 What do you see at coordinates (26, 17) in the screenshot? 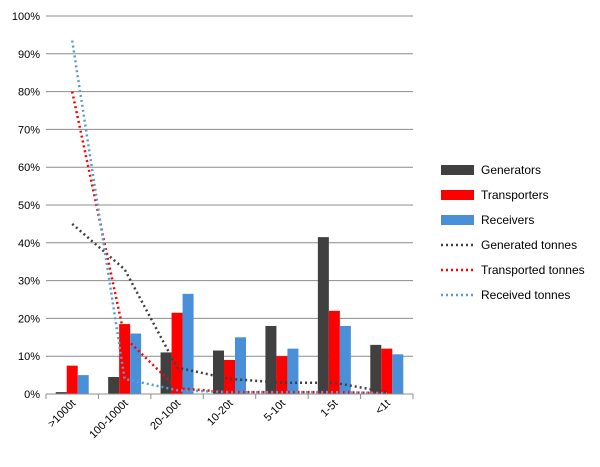
I see `y-tick-label: 100%` at bounding box center [26, 17].